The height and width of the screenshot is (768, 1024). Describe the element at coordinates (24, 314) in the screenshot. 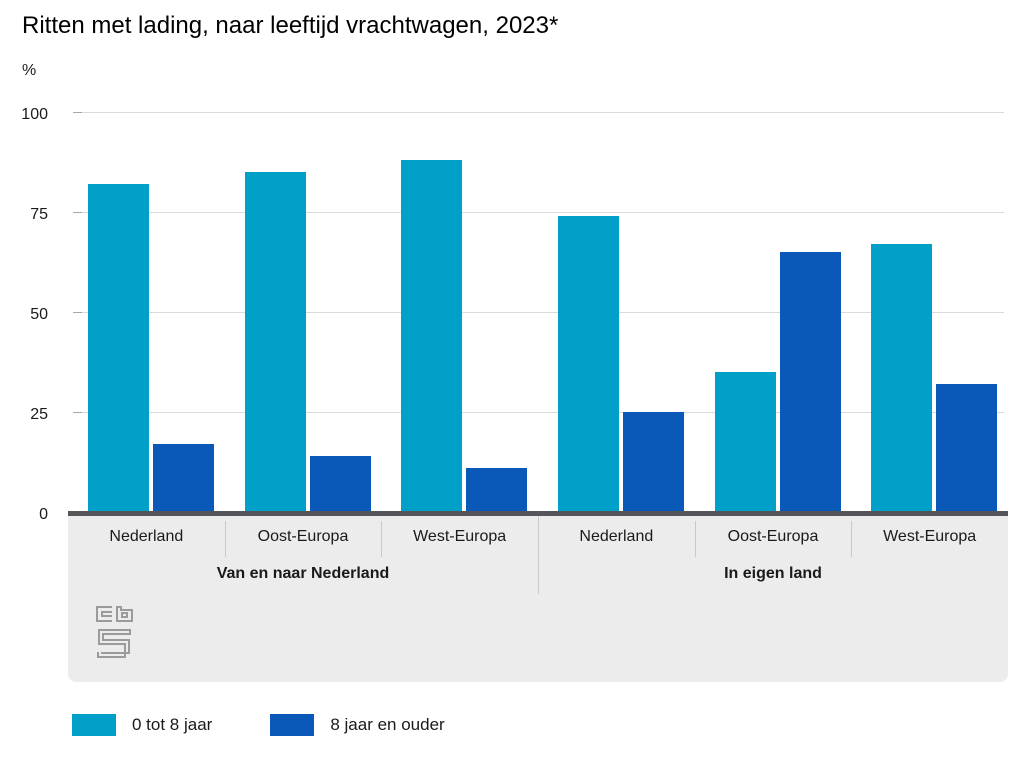

I see `y-axis-labels: 0 25 50 75 100` at that location.